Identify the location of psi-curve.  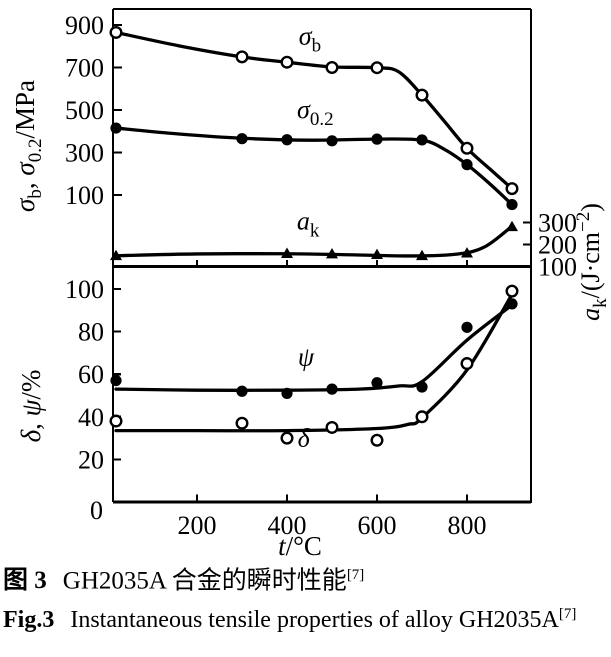
(314, 347).